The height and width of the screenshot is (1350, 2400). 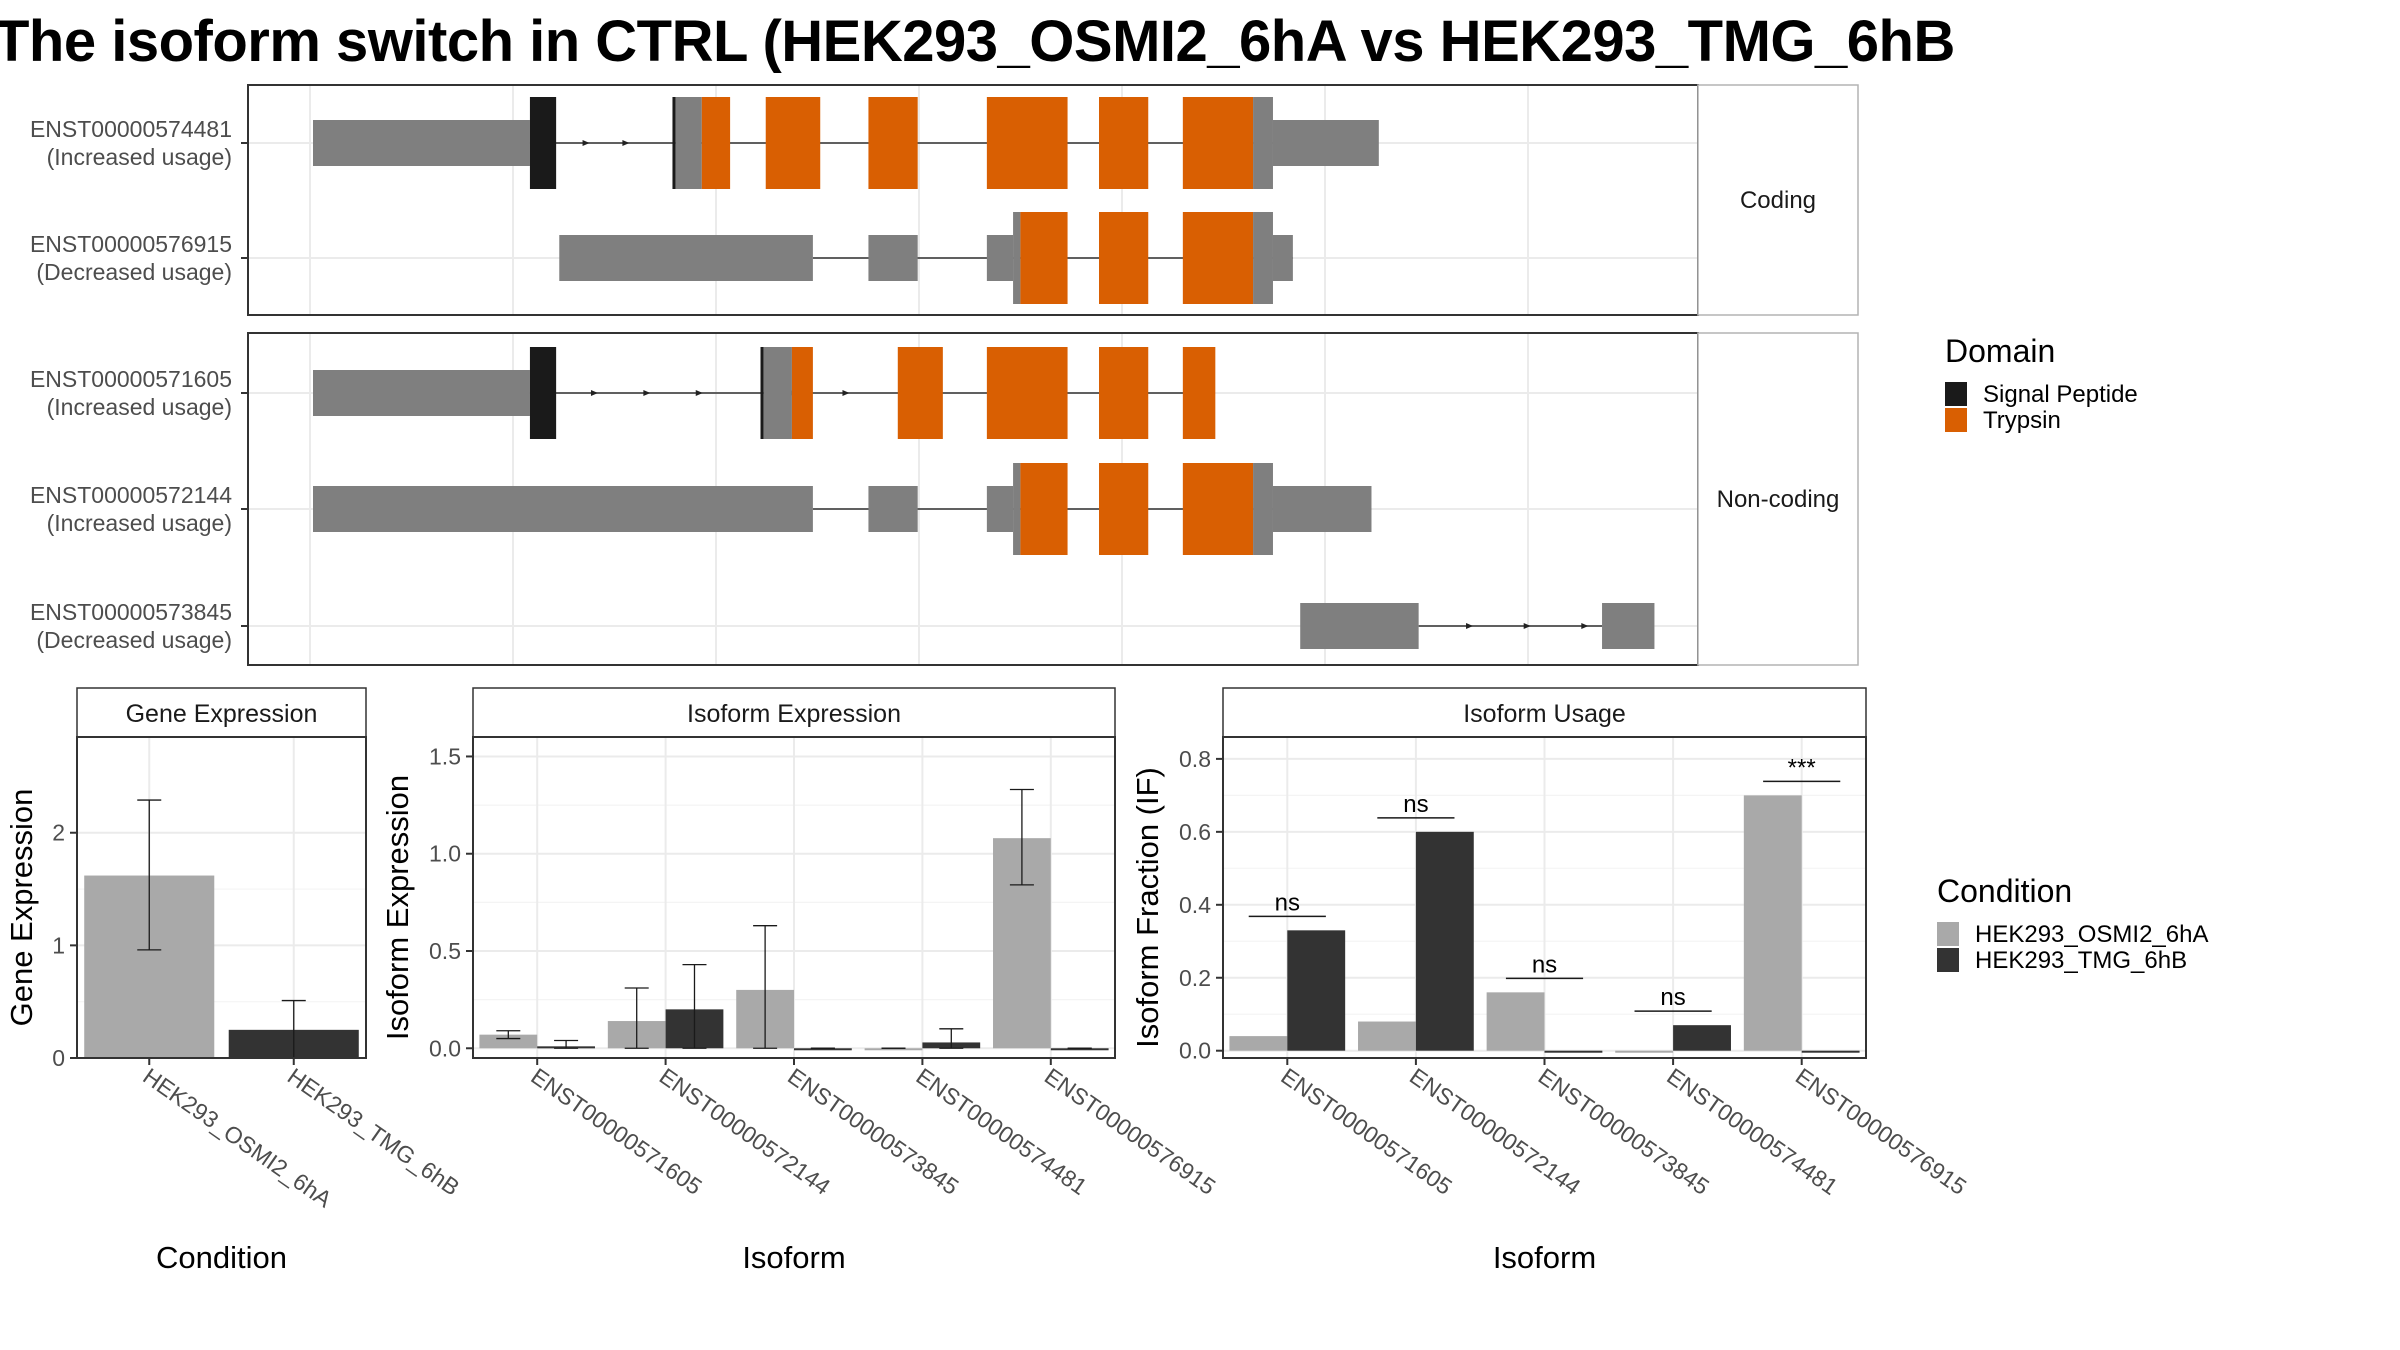 I want to click on domain-legend-label: Signal Peptide, so click(x=2060, y=394).